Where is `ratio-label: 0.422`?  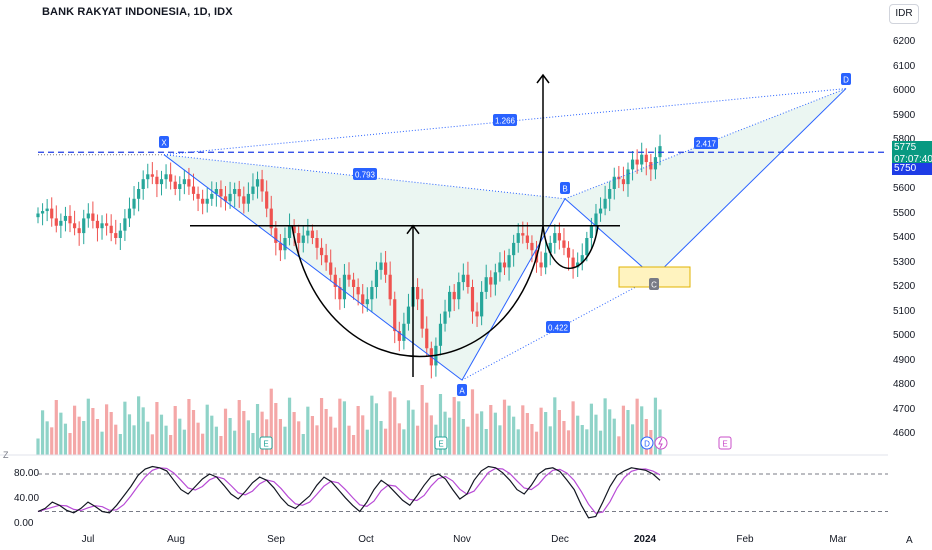
ratio-label: 0.422 is located at coordinates (558, 327).